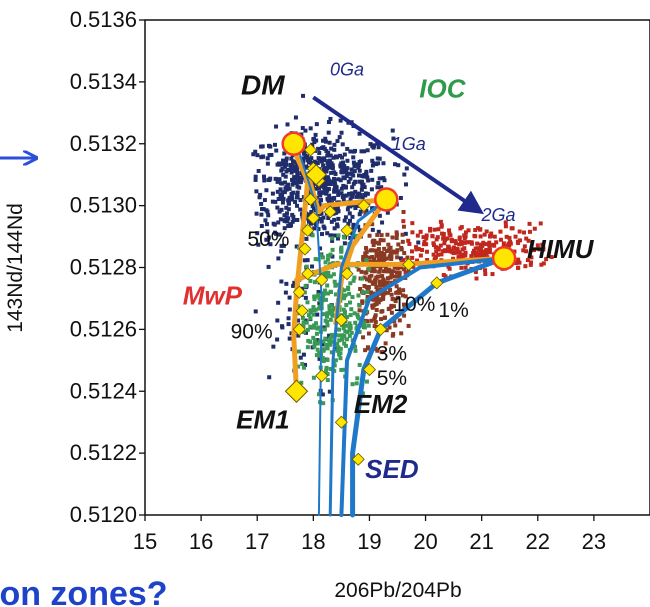 The width and height of the screenshot is (650, 607). Describe the element at coordinates (103, 390) in the screenshot. I see `y-tick-label: 0.5124` at that location.